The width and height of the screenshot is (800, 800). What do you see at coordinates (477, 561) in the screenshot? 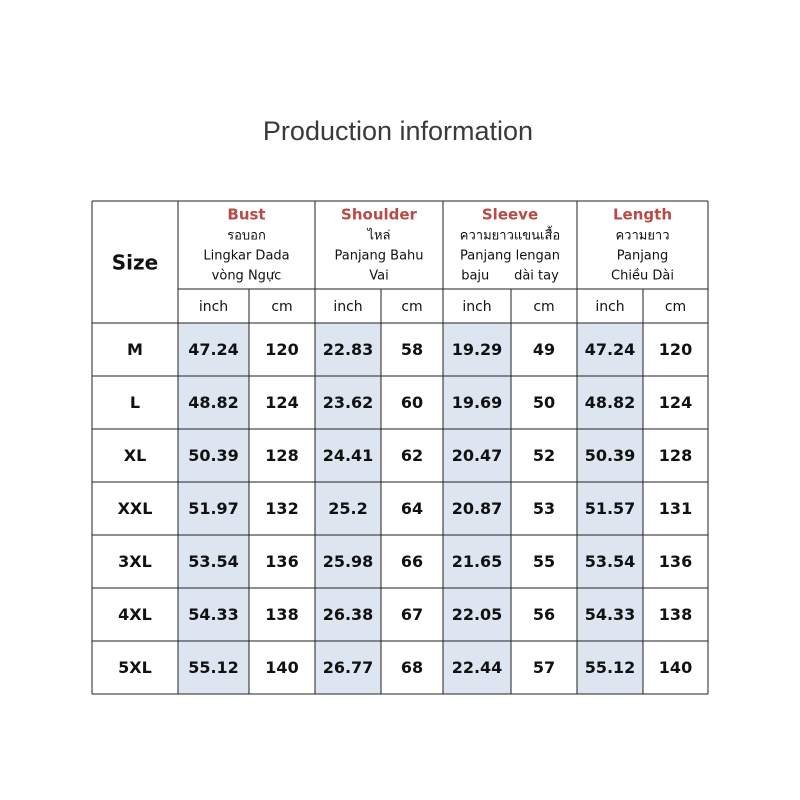
I see `value-cell: 21.65` at bounding box center [477, 561].